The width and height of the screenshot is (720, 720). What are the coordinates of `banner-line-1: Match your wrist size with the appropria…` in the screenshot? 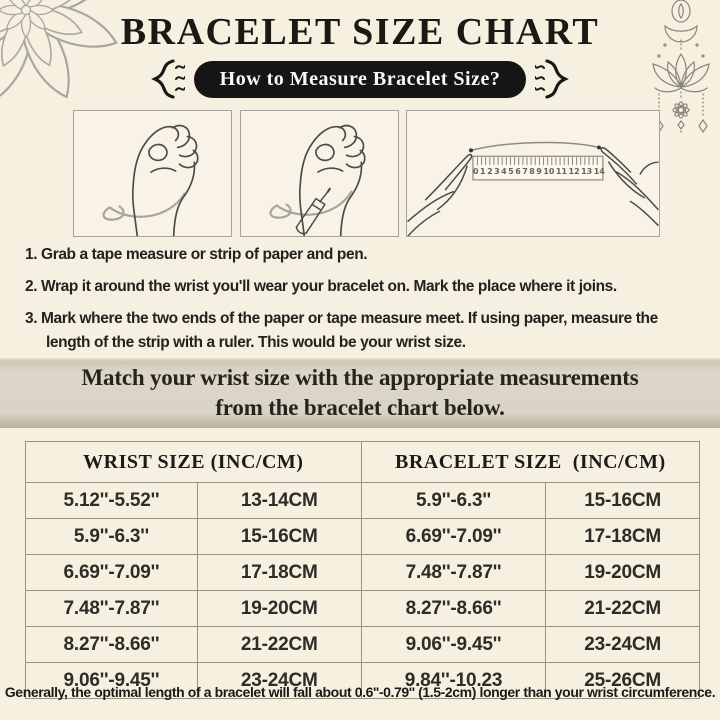 It's located at (360, 377).